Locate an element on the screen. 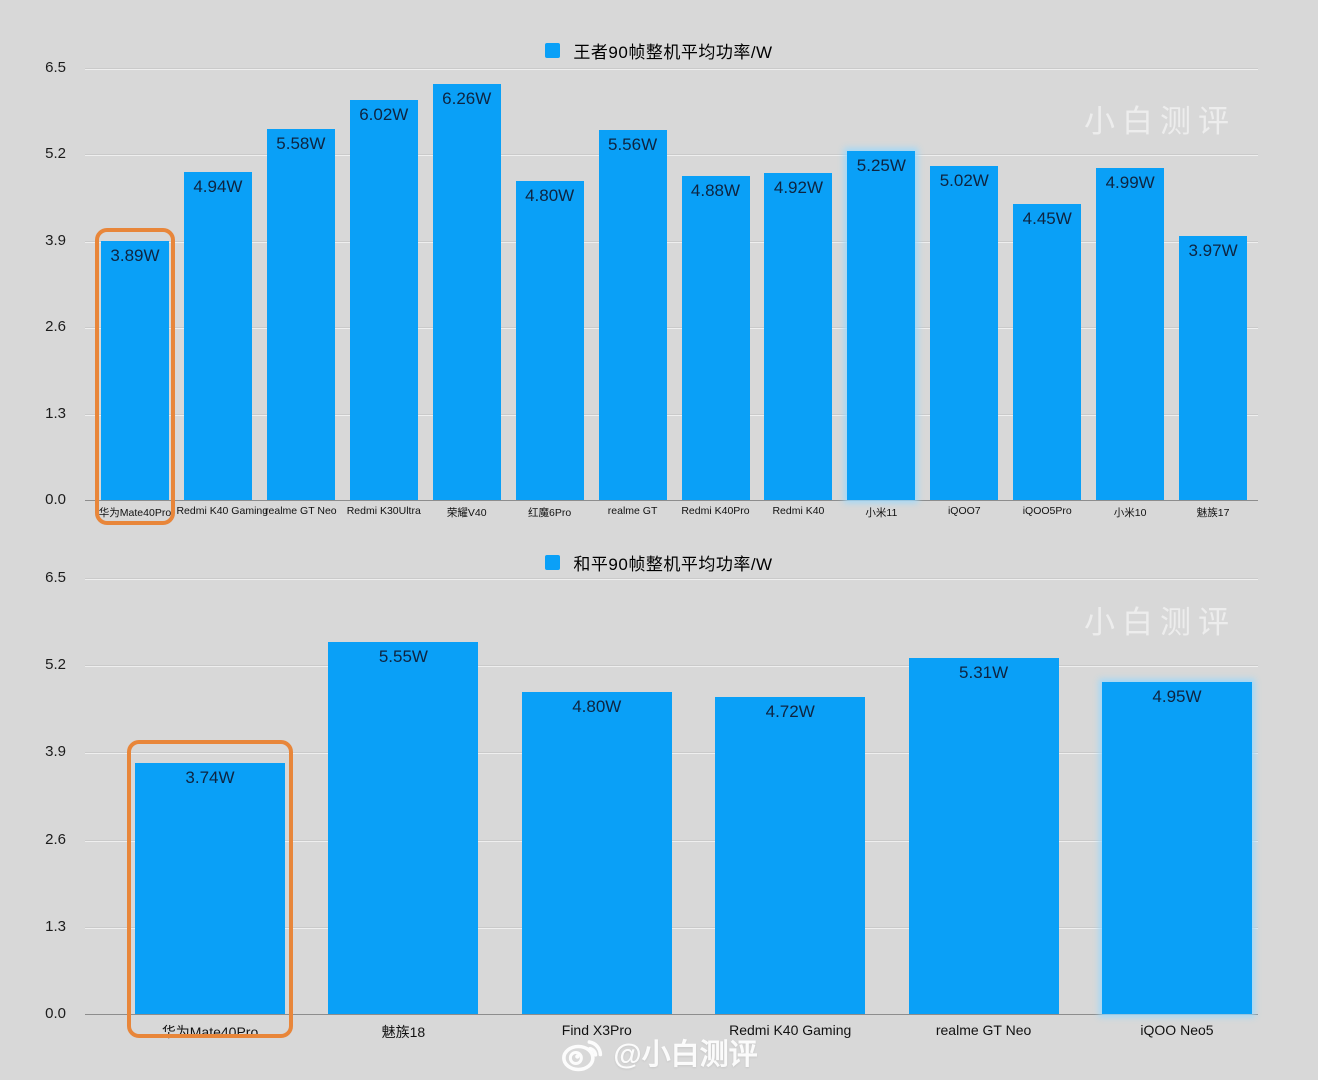 The width and height of the screenshot is (1318, 1080). footer-handle: @小白测评 is located at coordinates (685, 1055).